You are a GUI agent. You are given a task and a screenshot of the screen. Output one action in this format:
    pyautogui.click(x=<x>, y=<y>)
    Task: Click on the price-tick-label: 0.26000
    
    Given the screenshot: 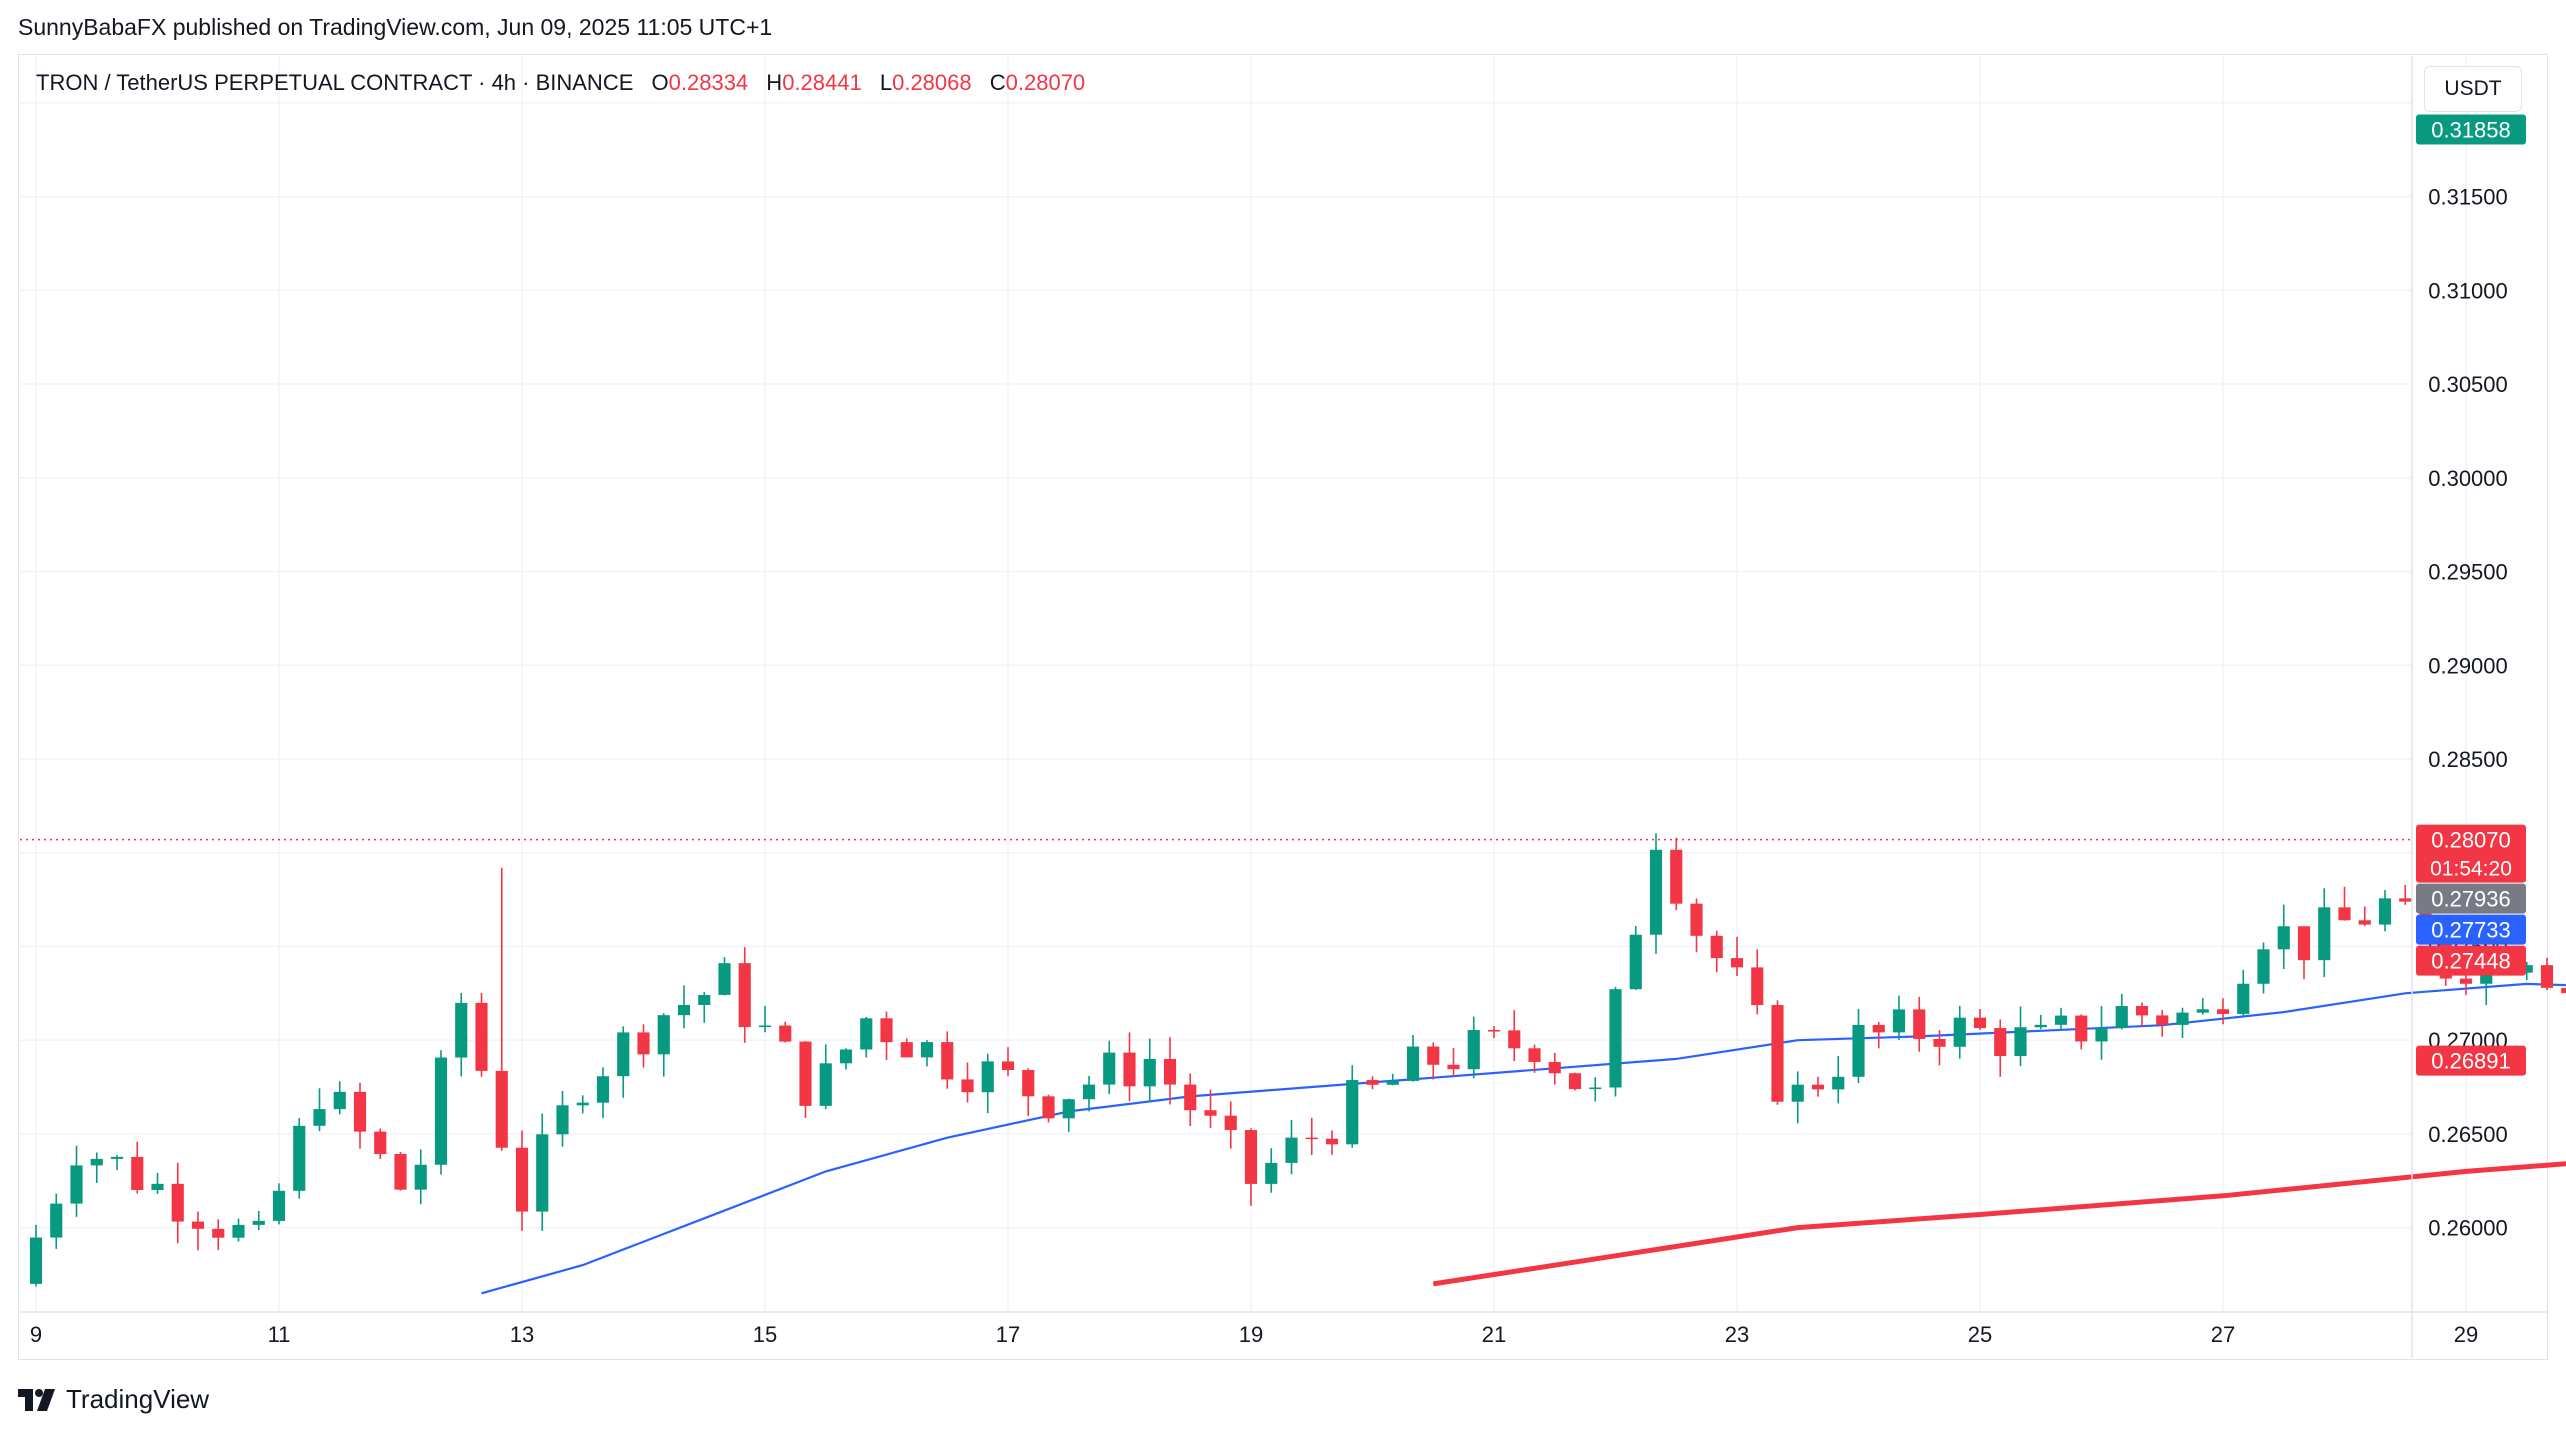 What is the action you would take?
    pyautogui.click(x=2468, y=1228)
    